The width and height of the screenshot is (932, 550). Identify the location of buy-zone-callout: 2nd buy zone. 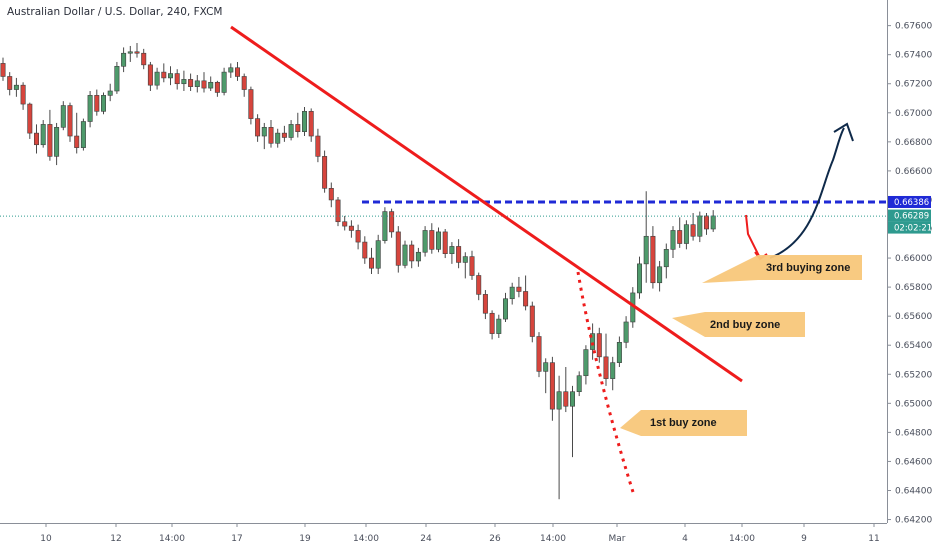
(738, 324).